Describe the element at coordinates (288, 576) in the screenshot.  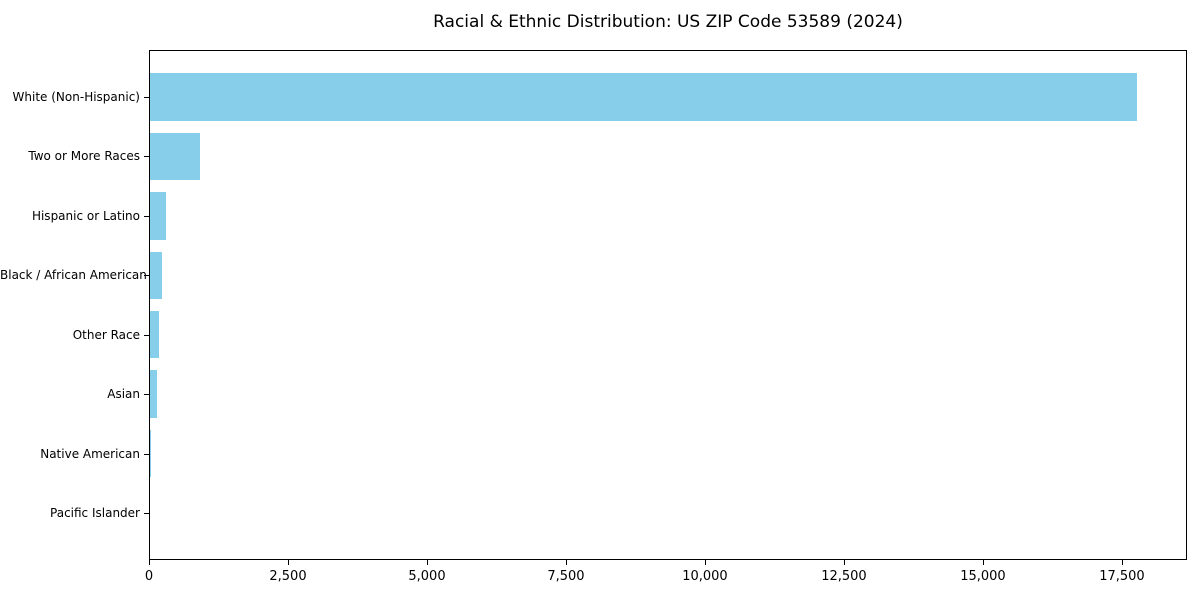
I see `x-tick-label: 2,500` at that location.